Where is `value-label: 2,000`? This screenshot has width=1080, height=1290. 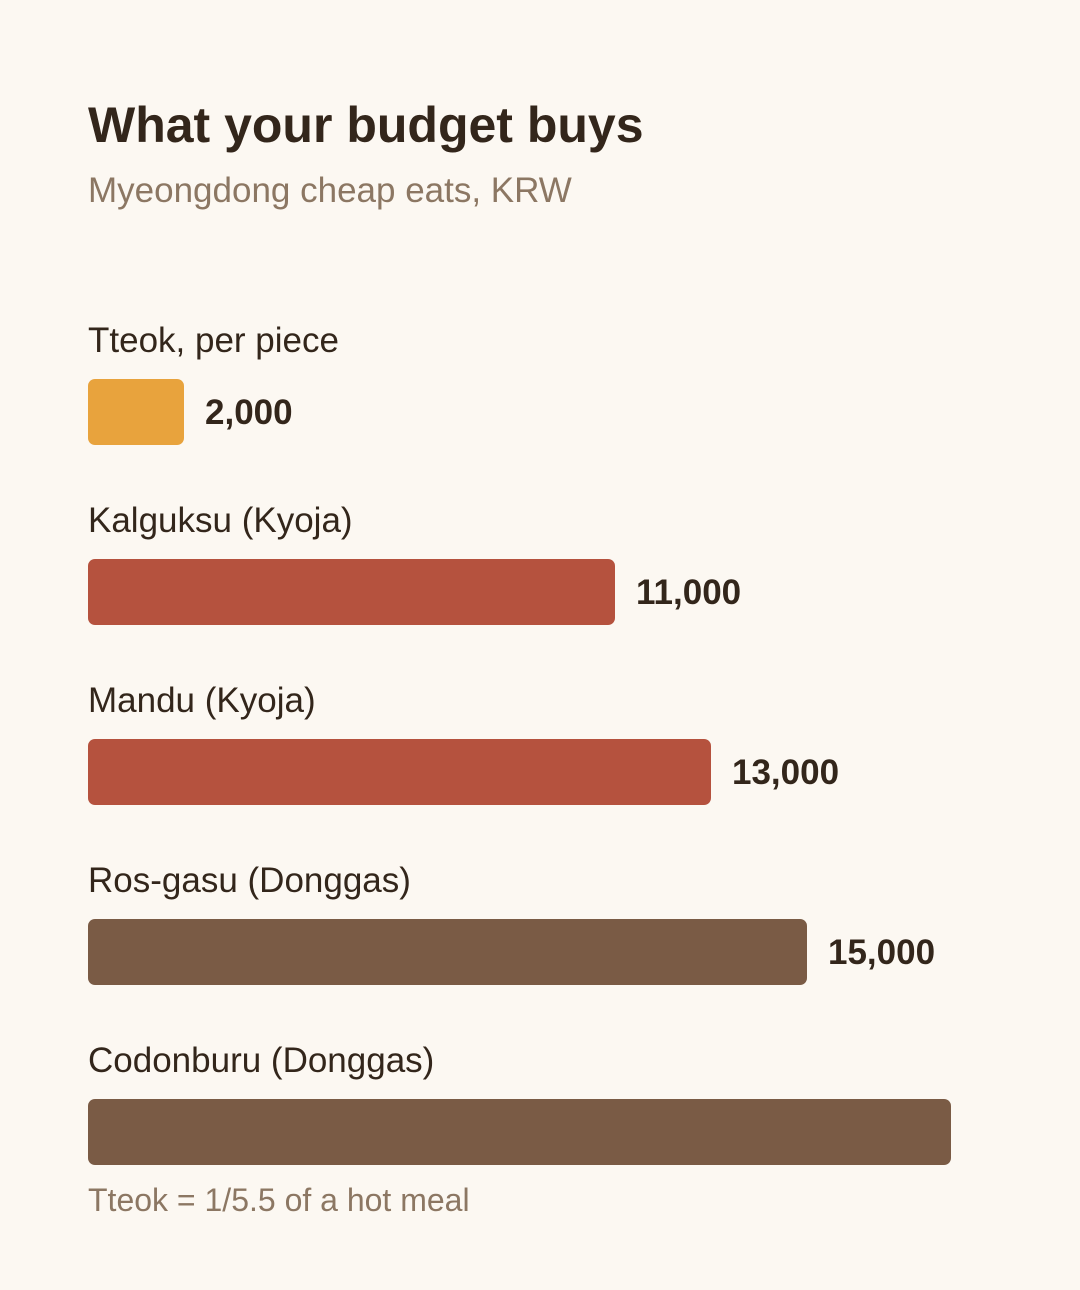
value-label: 2,000 is located at coordinates (249, 412).